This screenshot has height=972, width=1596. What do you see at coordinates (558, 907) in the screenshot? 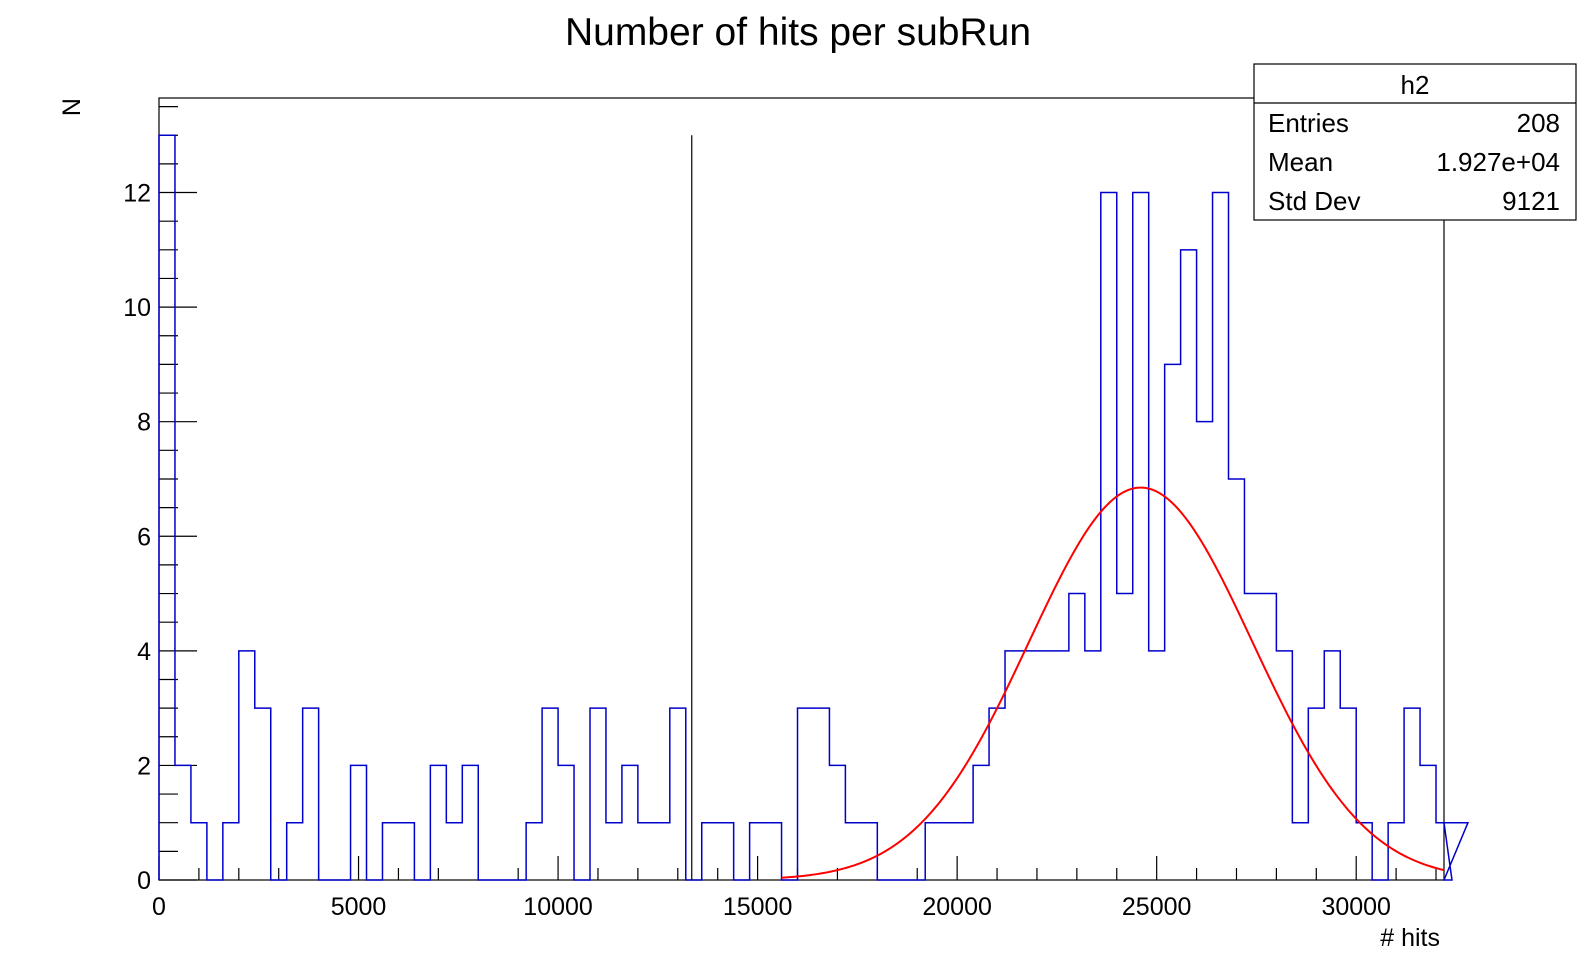
I see `x-tick-label: 10000` at bounding box center [558, 907].